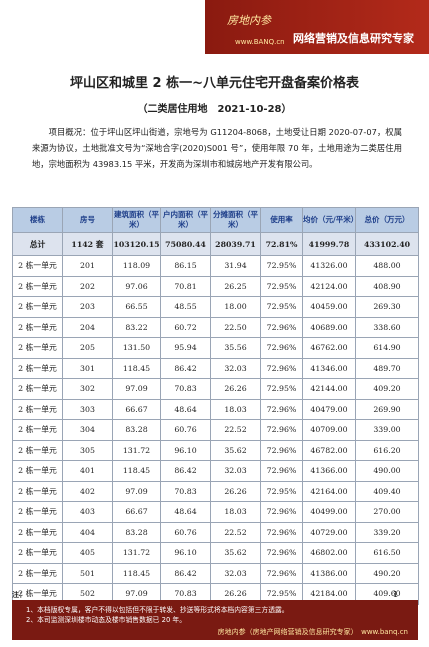  I want to click on table-cell: 40709.00, so click(329, 430).